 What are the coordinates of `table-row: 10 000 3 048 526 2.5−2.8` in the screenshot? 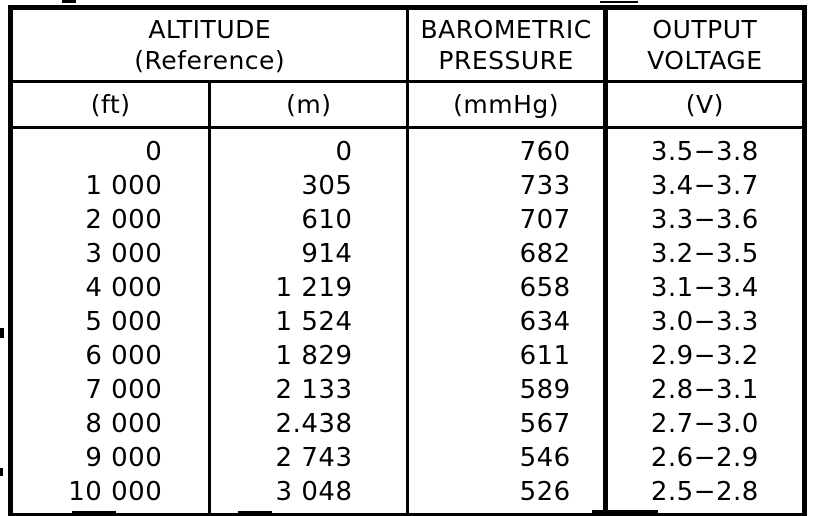 It's located at (408, 495).